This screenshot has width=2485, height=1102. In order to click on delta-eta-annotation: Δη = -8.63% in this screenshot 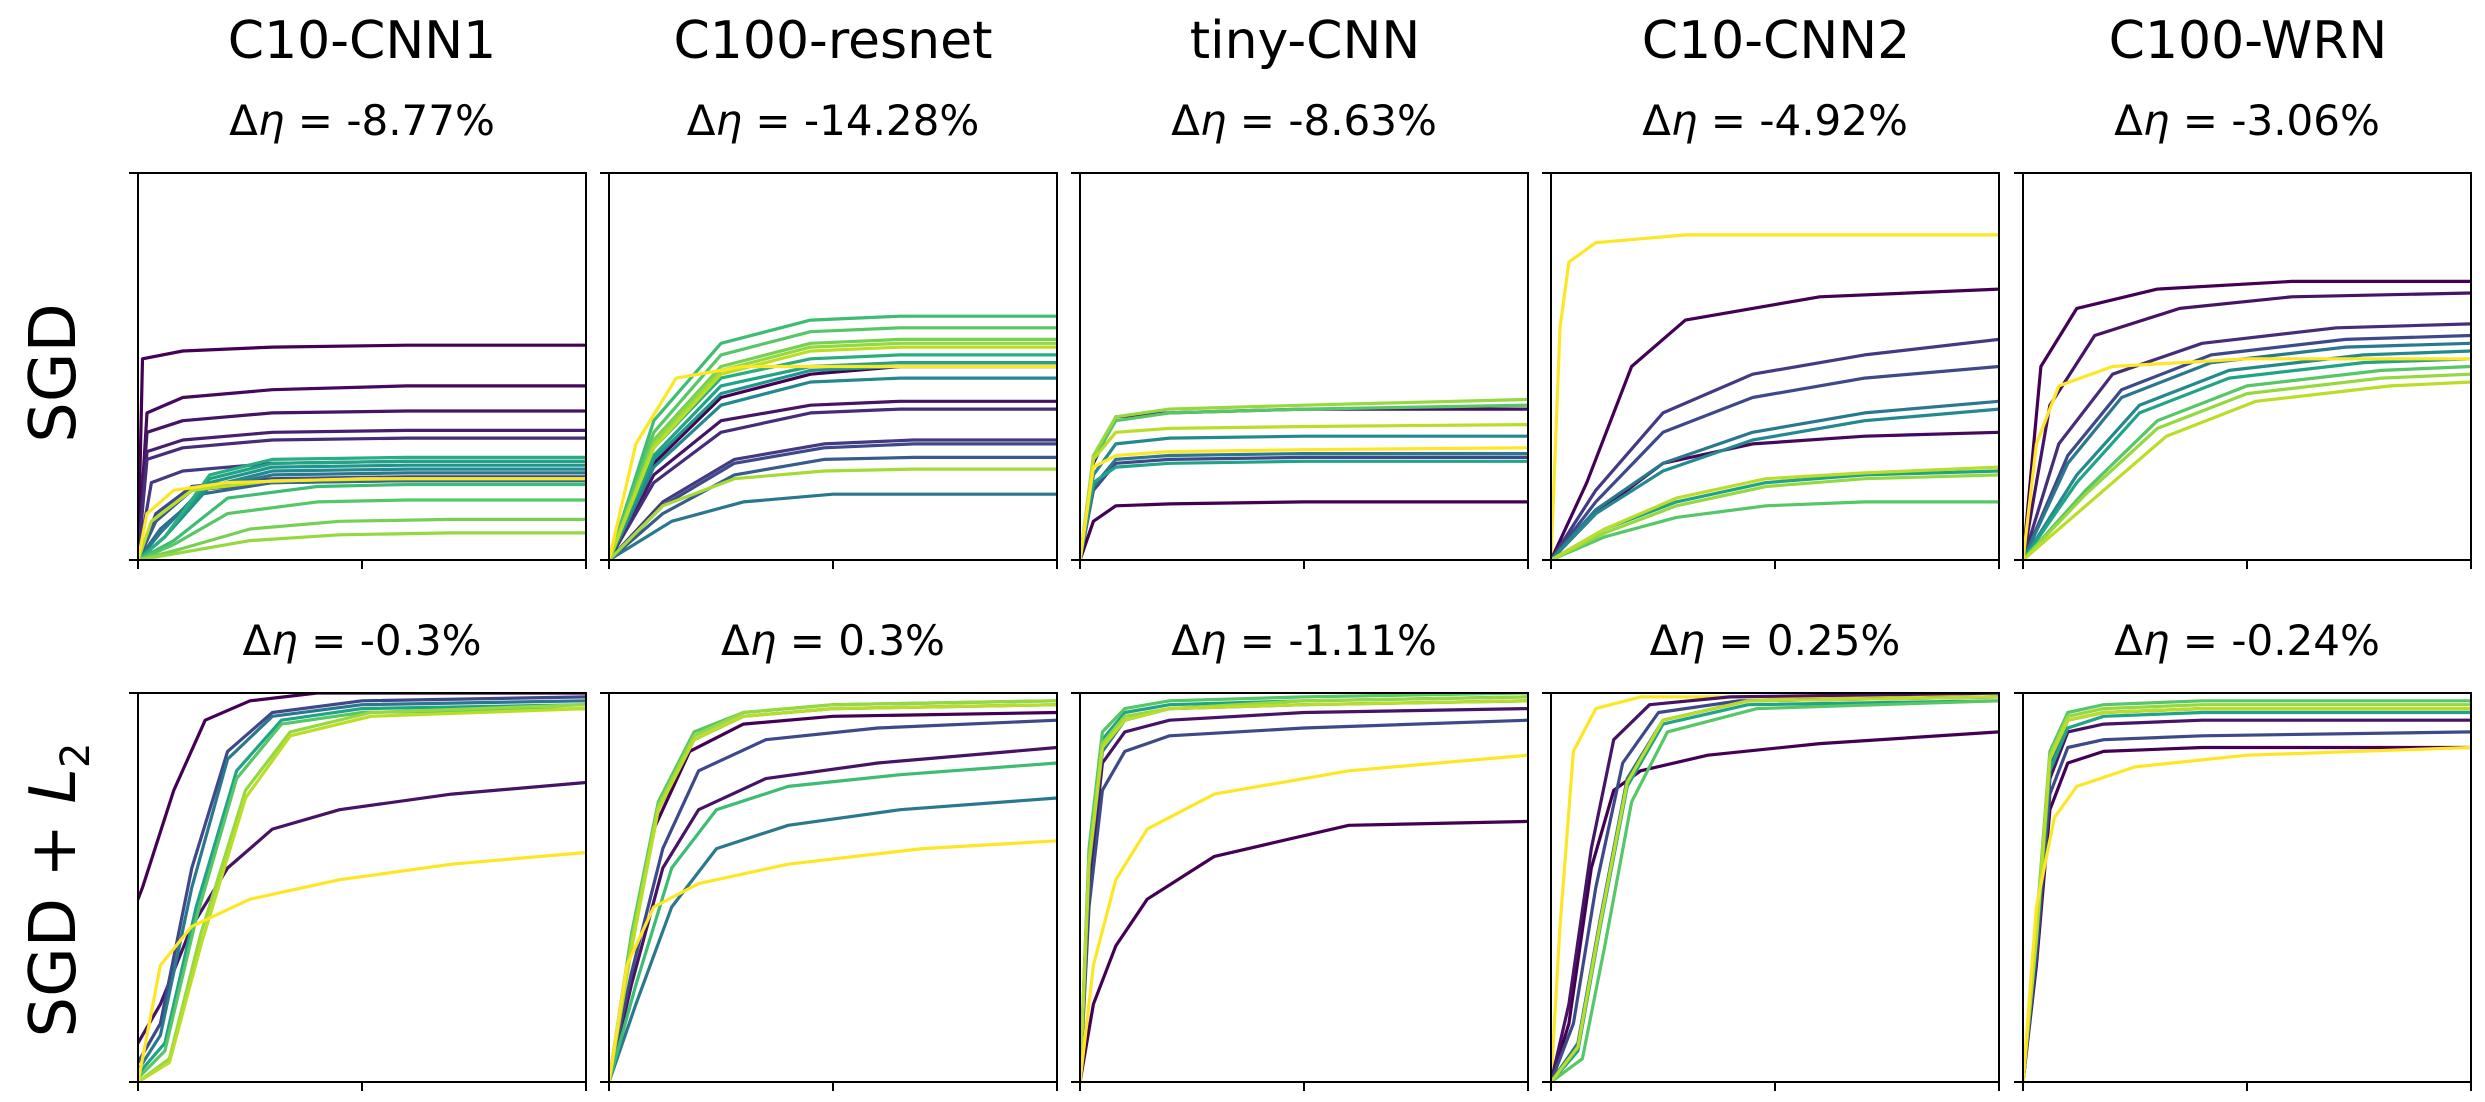, I will do `click(1304, 120)`.